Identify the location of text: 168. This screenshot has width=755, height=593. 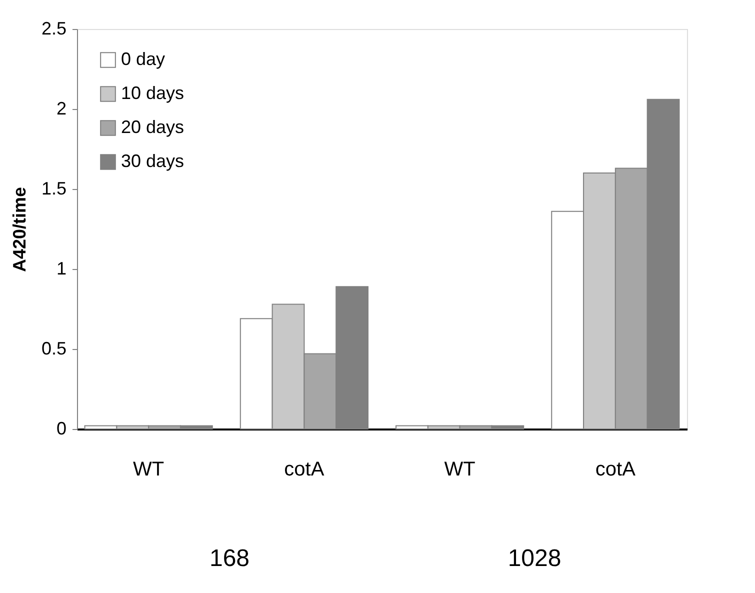
(229, 558).